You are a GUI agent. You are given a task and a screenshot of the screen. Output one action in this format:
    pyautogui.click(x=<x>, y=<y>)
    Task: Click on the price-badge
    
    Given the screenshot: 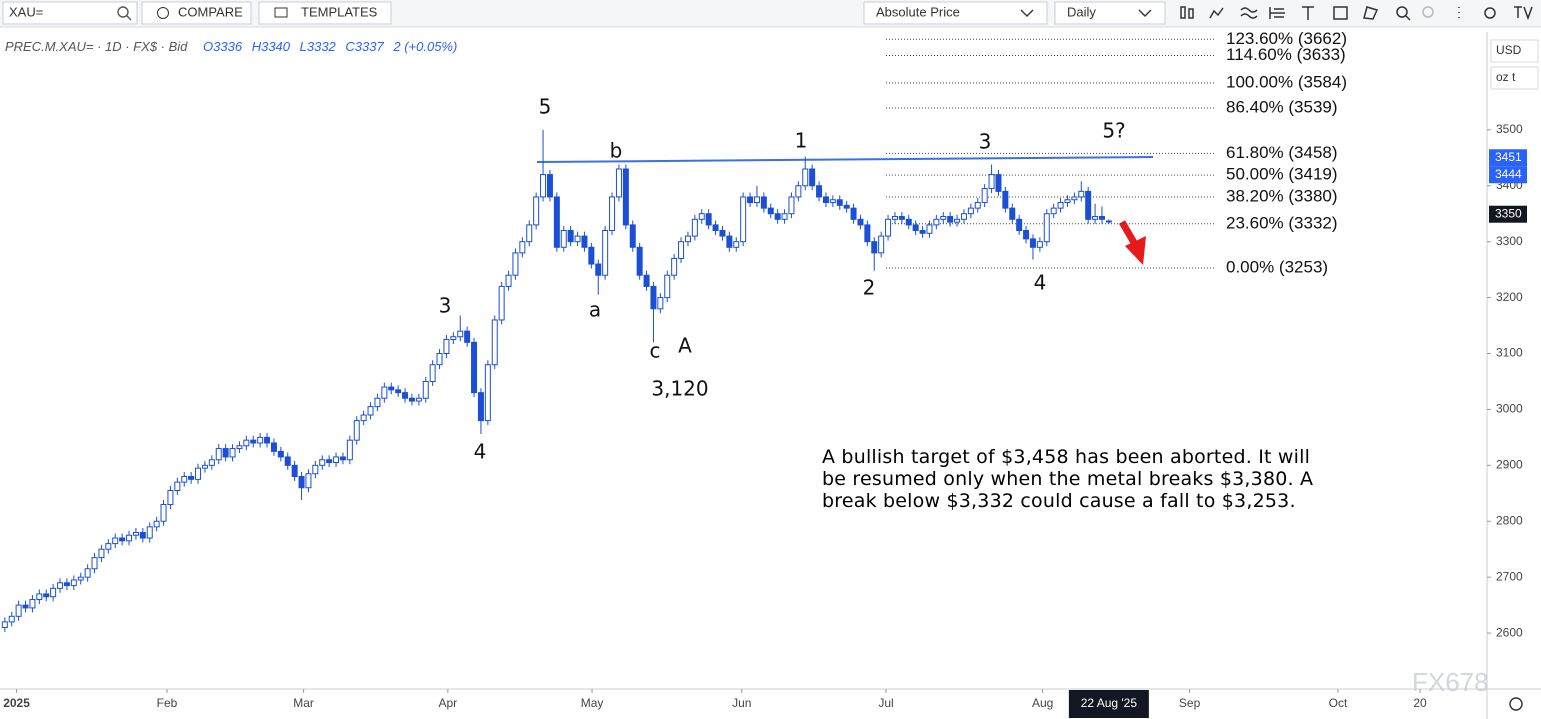 What is the action you would take?
    pyautogui.click(x=1508, y=158)
    